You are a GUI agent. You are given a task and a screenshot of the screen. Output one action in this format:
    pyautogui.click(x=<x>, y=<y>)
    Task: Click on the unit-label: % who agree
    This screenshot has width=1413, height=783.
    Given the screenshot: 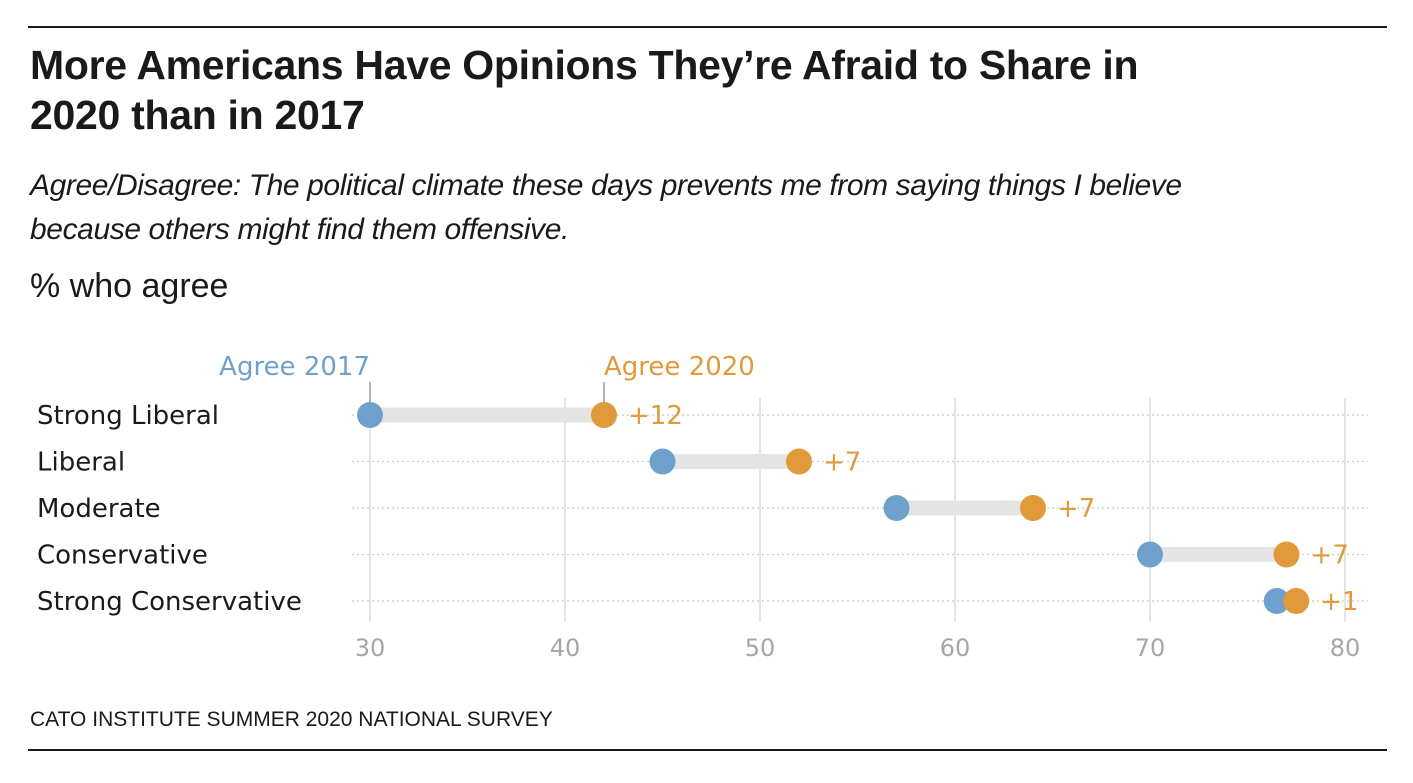 What is the action you would take?
    pyautogui.click(x=129, y=286)
    